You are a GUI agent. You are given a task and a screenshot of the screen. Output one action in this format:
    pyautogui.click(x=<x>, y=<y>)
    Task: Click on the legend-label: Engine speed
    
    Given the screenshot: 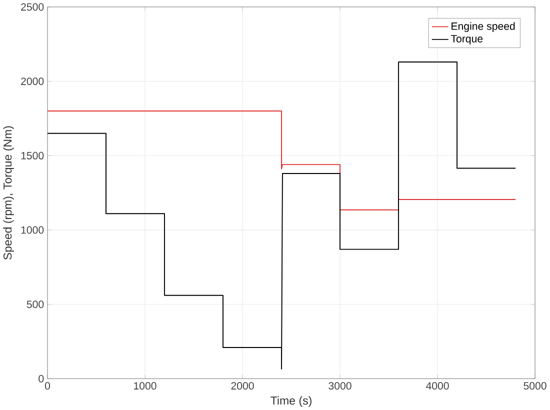 What is the action you would take?
    pyautogui.click(x=483, y=27)
    